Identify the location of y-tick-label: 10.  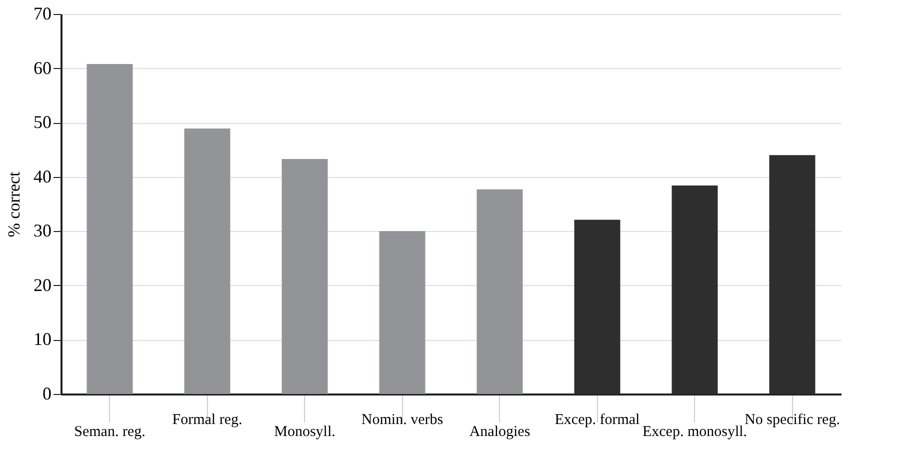
(43, 339).